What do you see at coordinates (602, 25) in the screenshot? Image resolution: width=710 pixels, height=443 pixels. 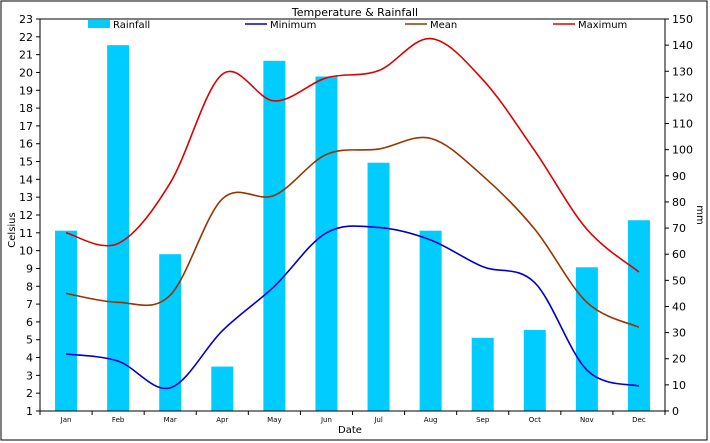 I see `legend-label-maximum: Maximum` at bounding box center [602, 25].